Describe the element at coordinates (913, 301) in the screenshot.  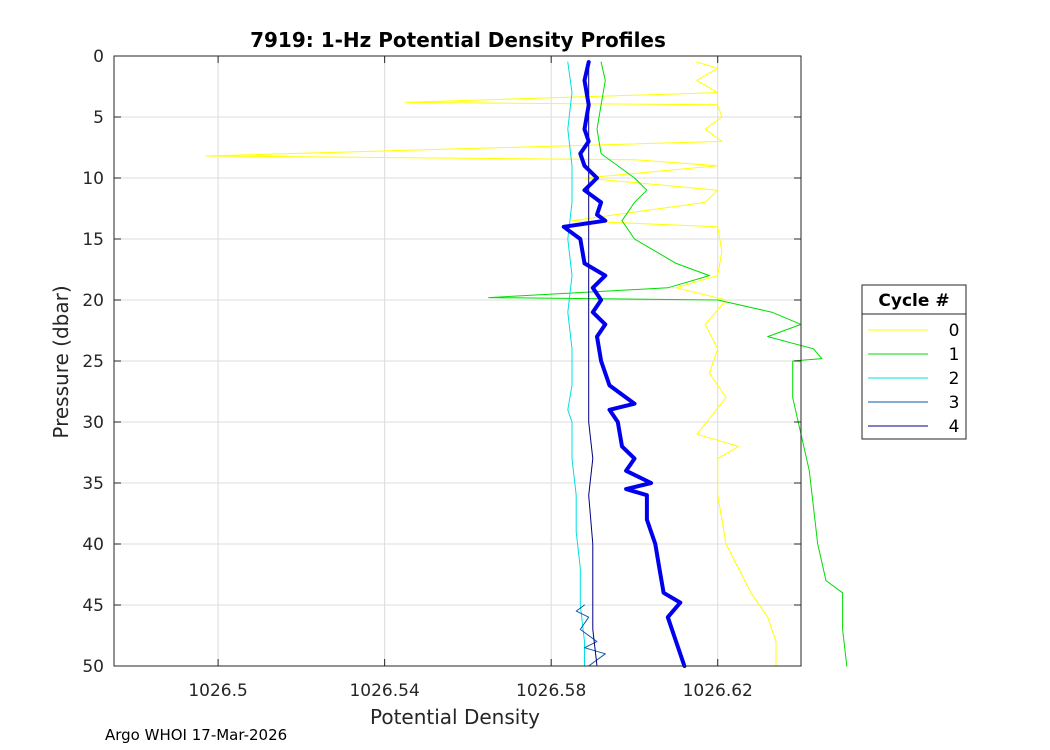
I see `legend-title: Cycle #` at that location.